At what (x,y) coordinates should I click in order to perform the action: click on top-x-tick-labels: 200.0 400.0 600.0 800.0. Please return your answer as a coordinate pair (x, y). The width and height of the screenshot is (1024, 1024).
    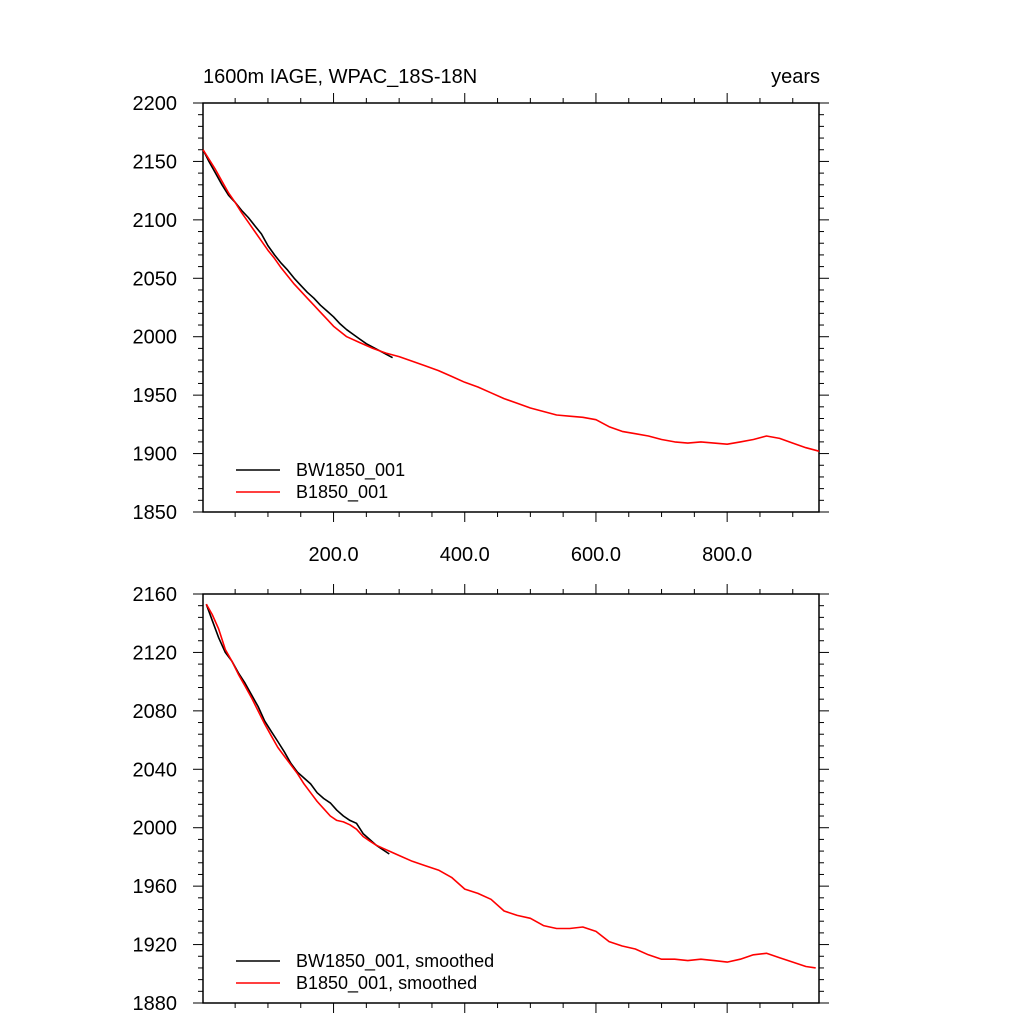
    Looking at the image, I should click on (531, 555).